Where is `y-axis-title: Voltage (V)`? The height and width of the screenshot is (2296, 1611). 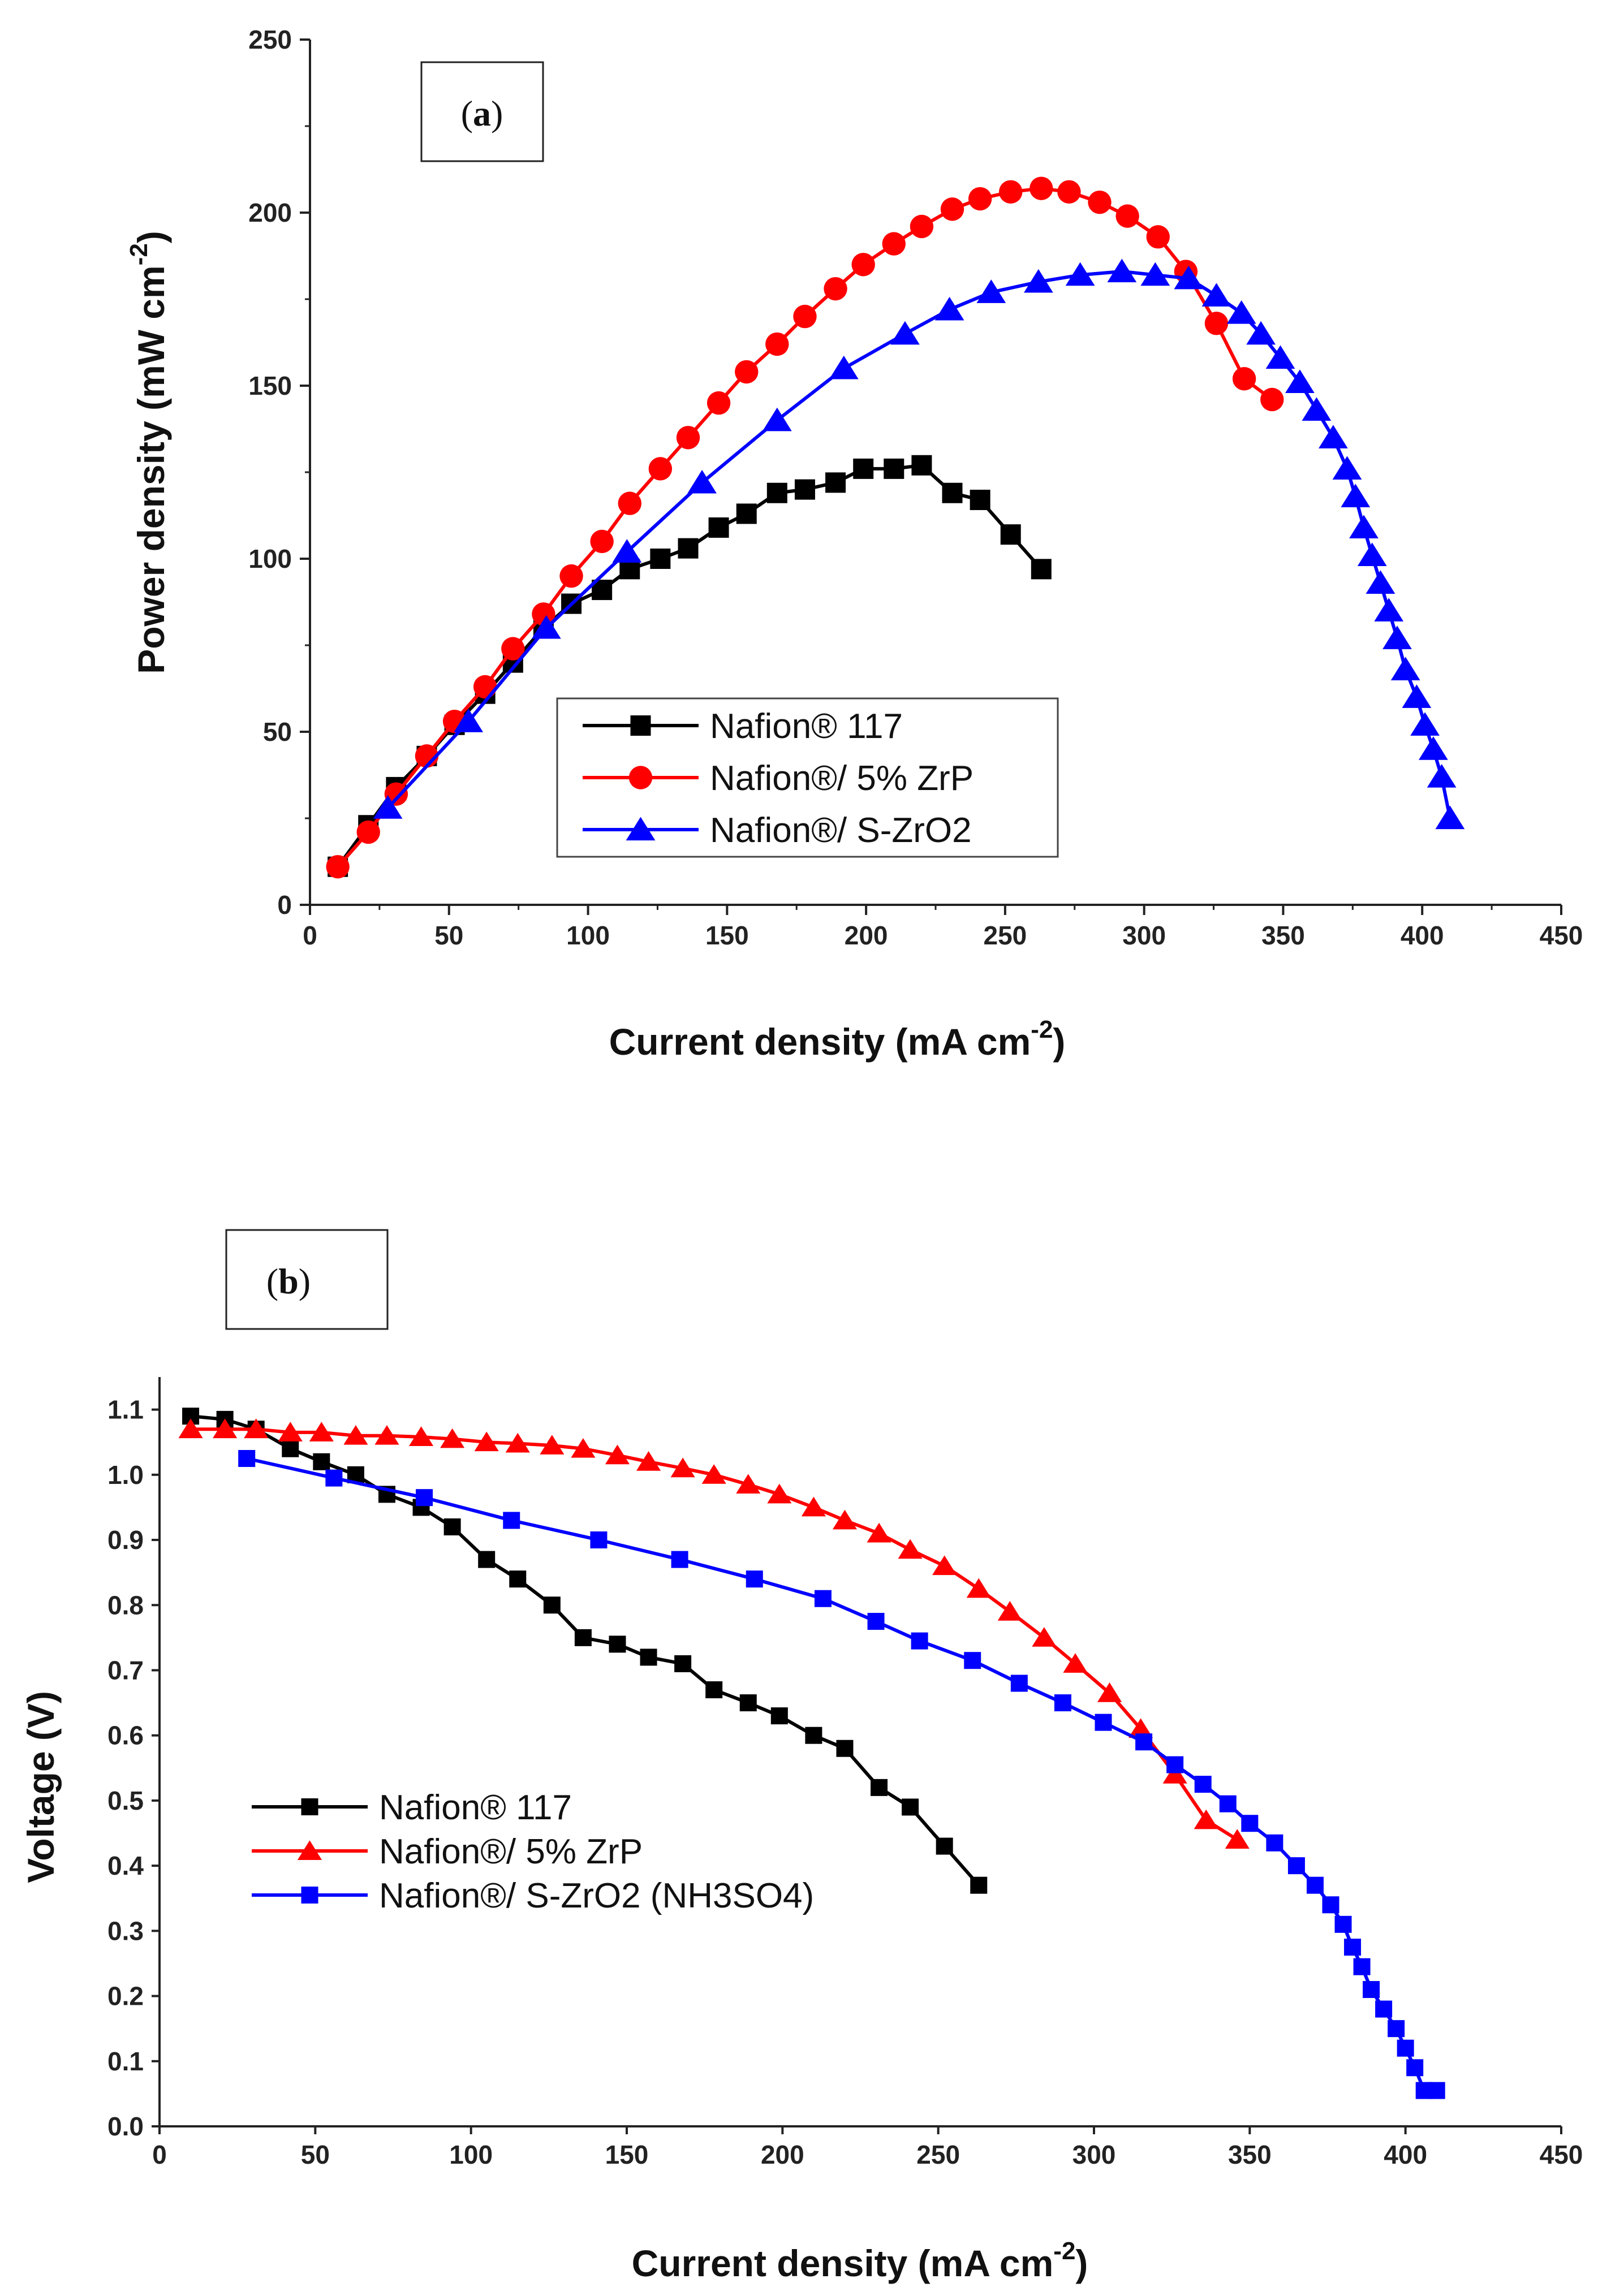
y-axis-title: Voltage (V) is located at coordinates (41, 1787).